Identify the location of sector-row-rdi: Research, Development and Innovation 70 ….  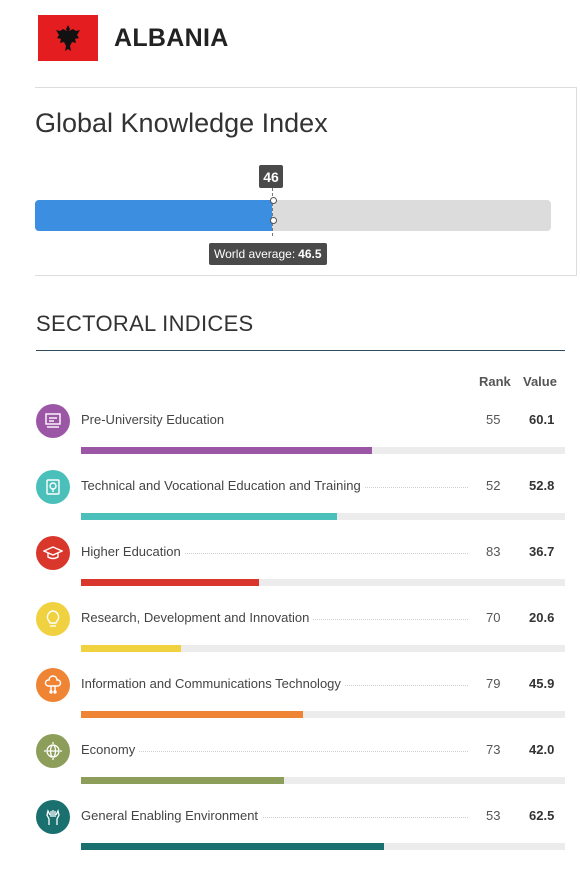
(290, 635).